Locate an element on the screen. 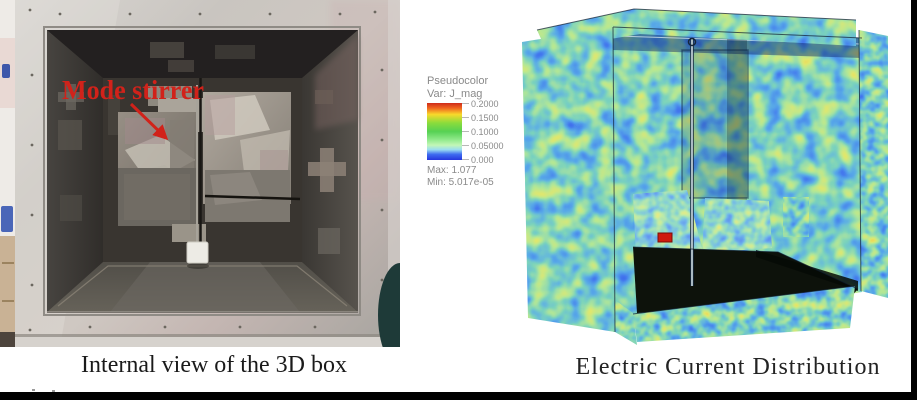  box-bottom-strip is located at coordinates (744, 314).